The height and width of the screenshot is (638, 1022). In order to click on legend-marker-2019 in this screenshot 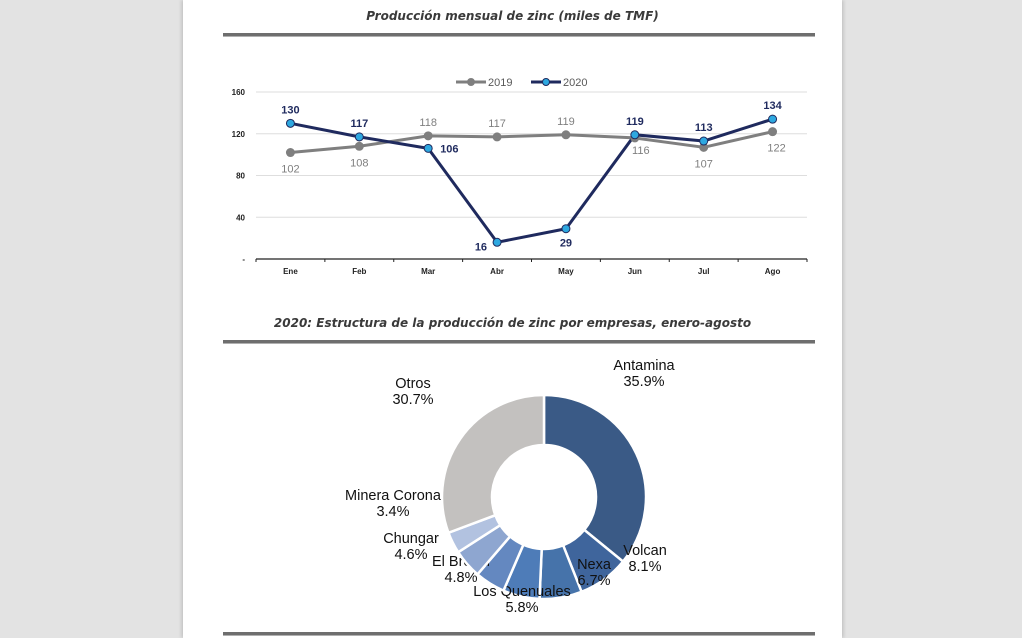, I will do `click(471, 82)`.